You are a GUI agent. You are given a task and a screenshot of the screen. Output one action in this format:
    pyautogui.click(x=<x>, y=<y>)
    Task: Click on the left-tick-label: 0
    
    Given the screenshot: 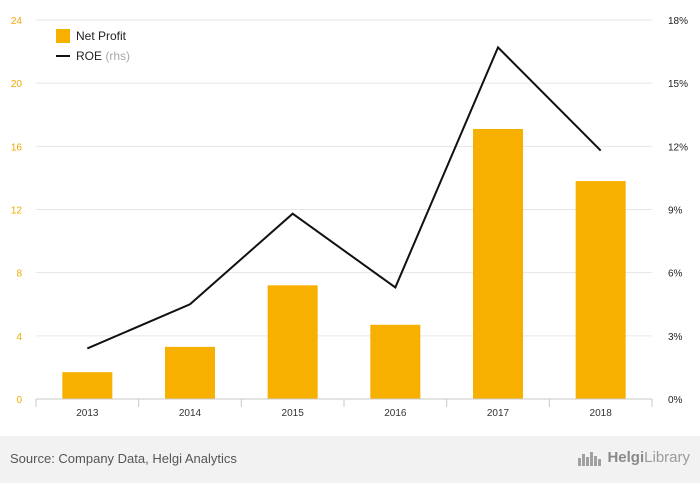 What is the action you would take?
    pyautogui.click(x=19, y=400)
    